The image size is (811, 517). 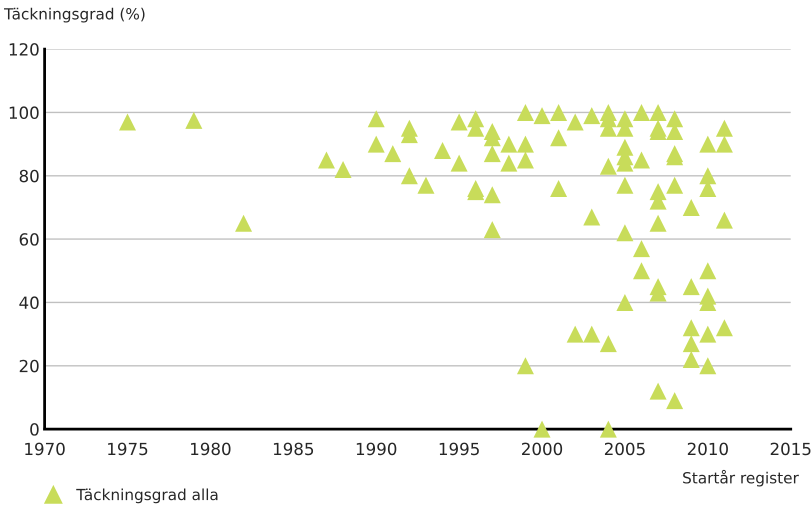 What do you see at coordinates (624, 449) in the screenshot?
I see `x-tick-label: 2005` at bounding box center [624, 449].